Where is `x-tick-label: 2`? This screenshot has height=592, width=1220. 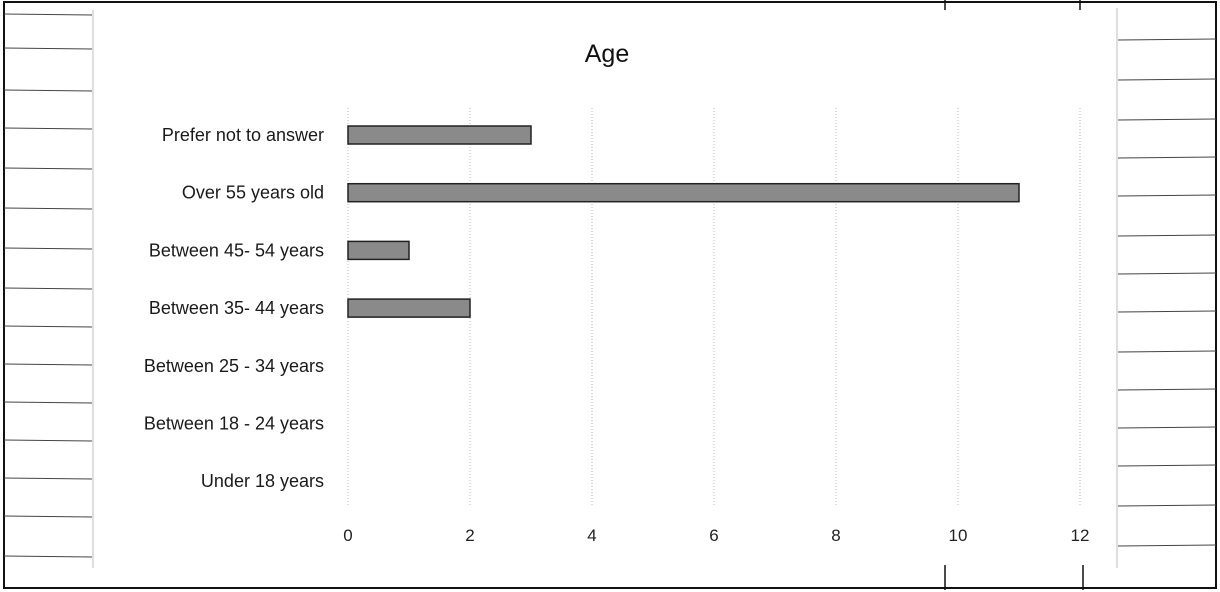 x-tick-label: 2 is located at coordinates (469, 535).